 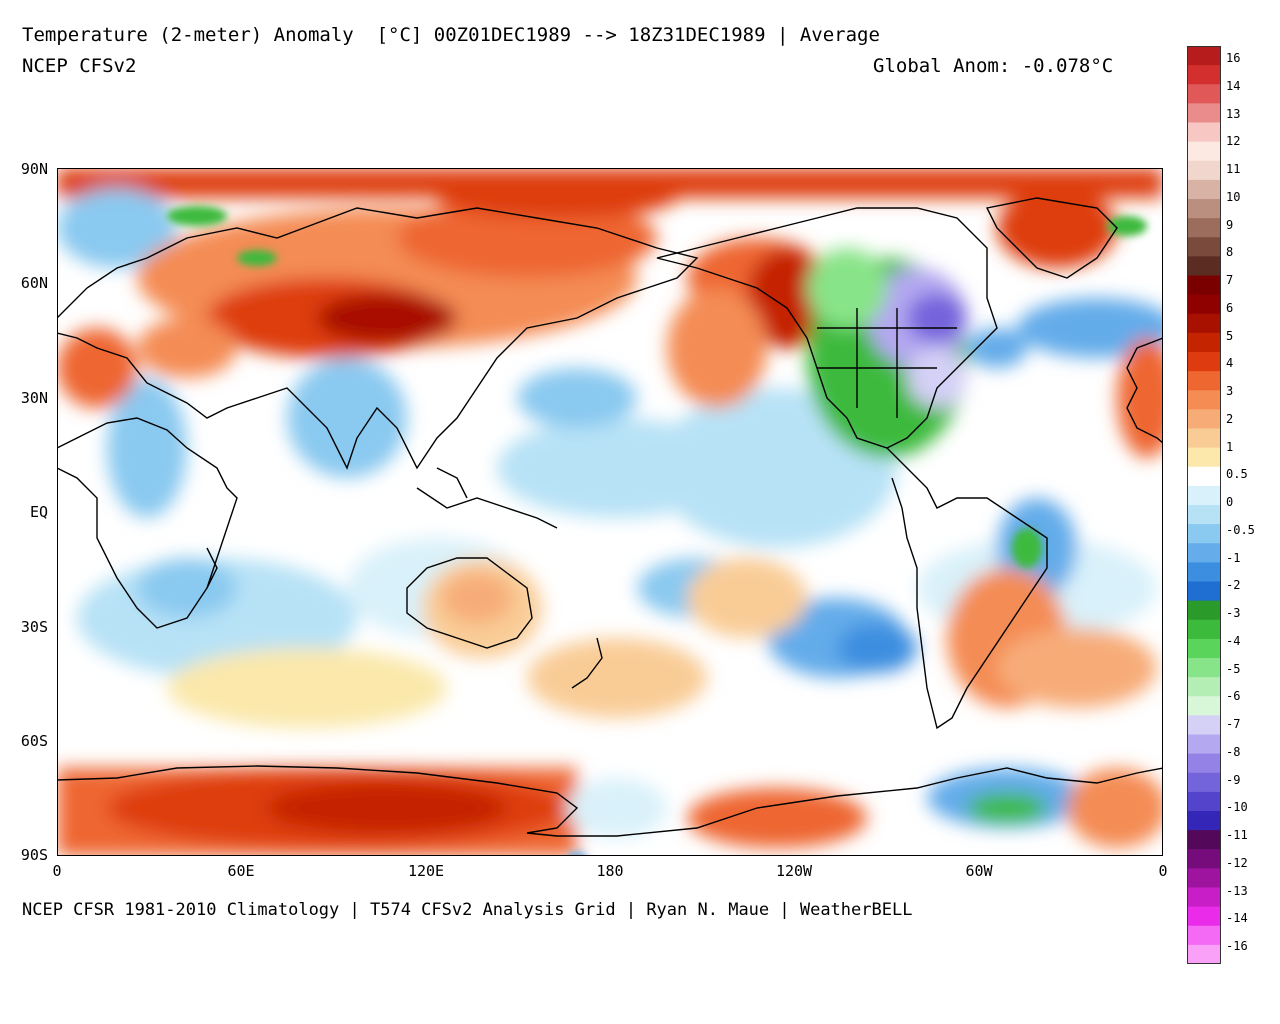 I want to click on colorbar-label: 4, so click(x=1230, y=363).